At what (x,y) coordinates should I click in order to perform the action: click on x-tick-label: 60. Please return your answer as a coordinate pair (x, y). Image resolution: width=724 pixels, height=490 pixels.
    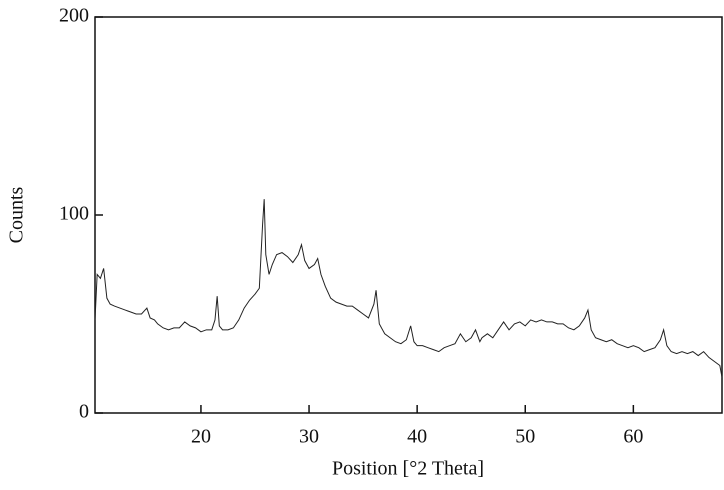
    Looking at the image, I should click on (633, 437).